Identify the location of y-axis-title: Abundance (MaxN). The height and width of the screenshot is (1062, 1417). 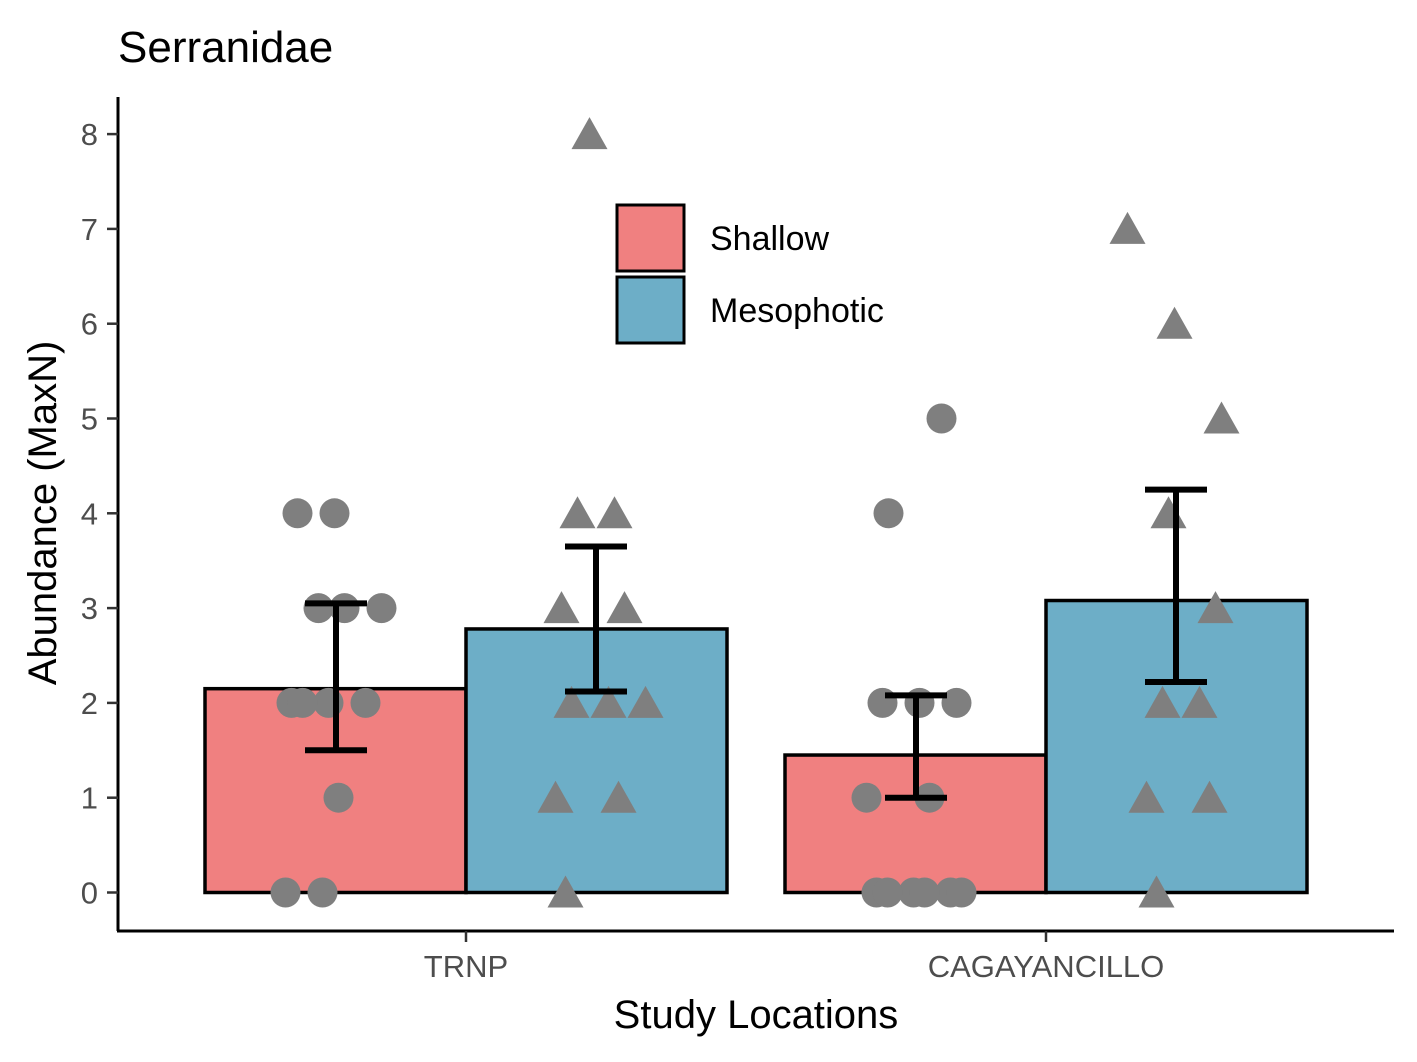
(43, 513).